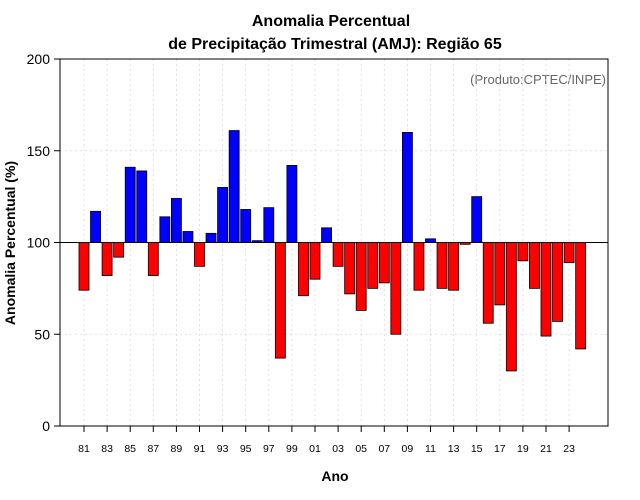  I want to click on x-tick-label: 13, so click(454, 449).